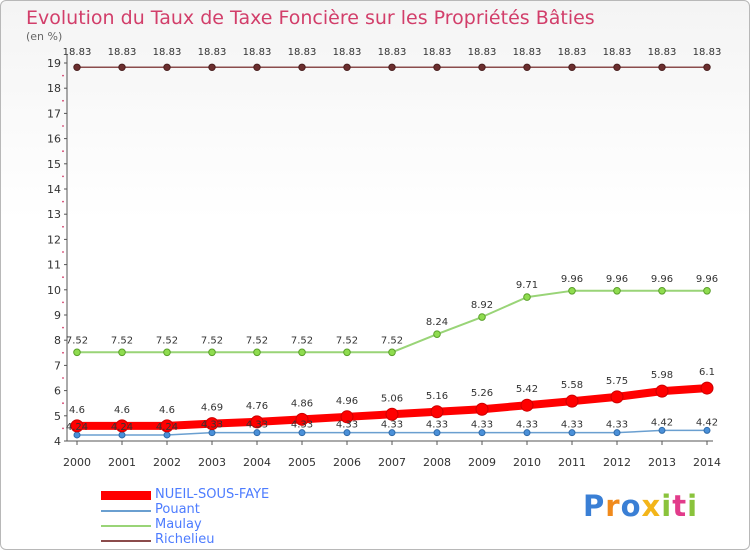  I want to click on x-tick-label: 2008, so click(437, 462).